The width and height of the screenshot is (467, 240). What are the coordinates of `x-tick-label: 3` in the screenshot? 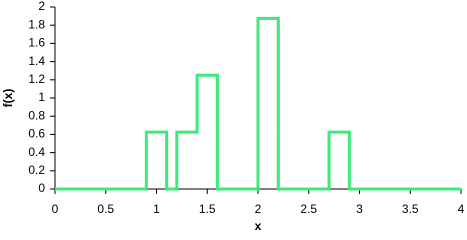 It's located at (359, 209).